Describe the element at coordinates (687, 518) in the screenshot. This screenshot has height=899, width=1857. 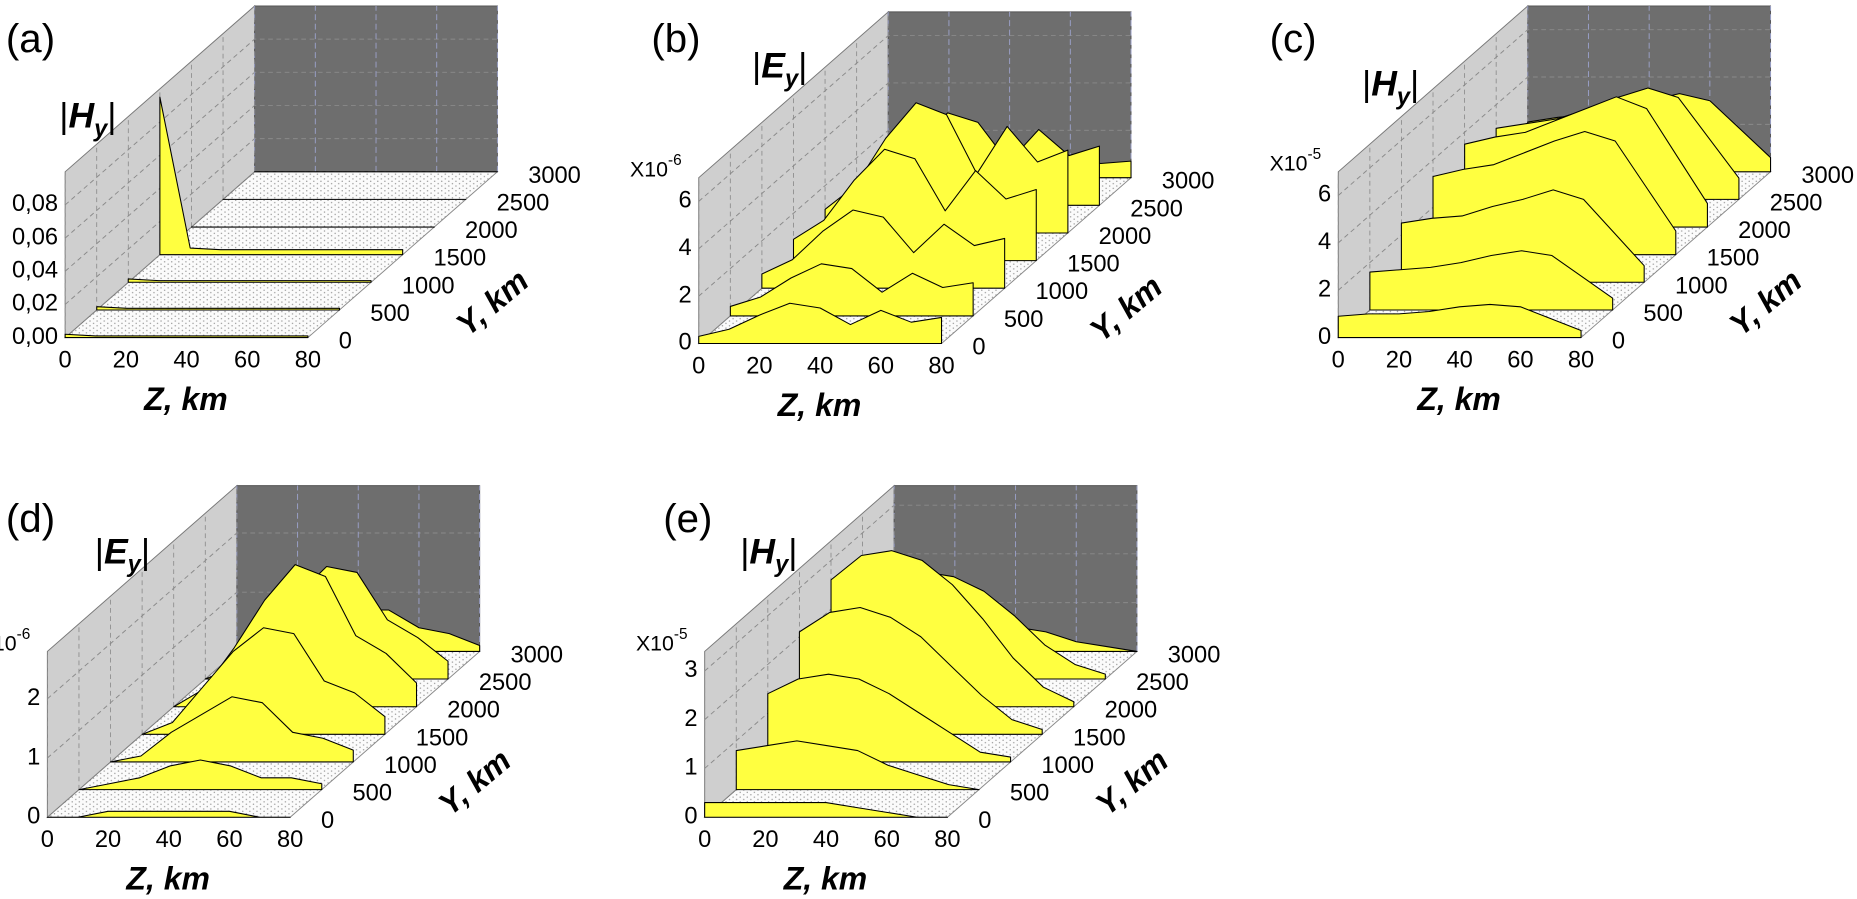
I see `panel-label: (e)` at that location.